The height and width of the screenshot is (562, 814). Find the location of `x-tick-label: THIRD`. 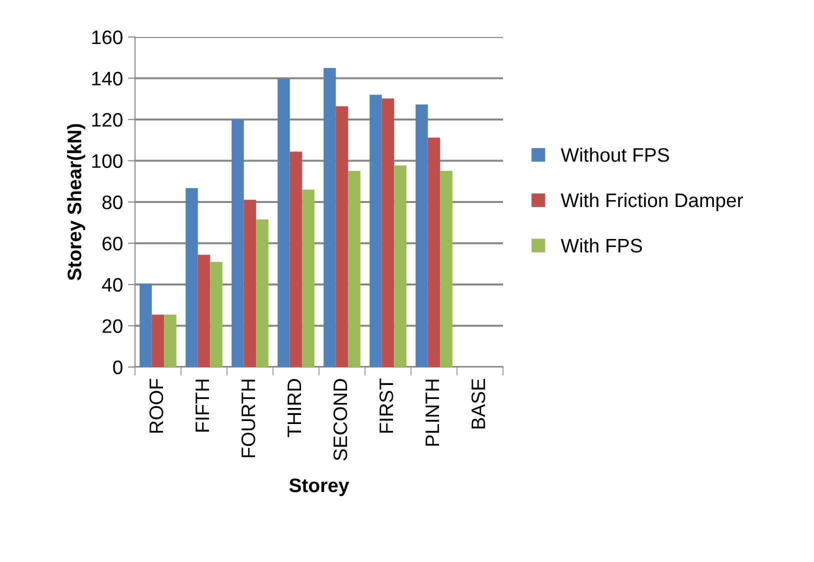

x-tick-label: THIRD is located at coordinates (295, 408).